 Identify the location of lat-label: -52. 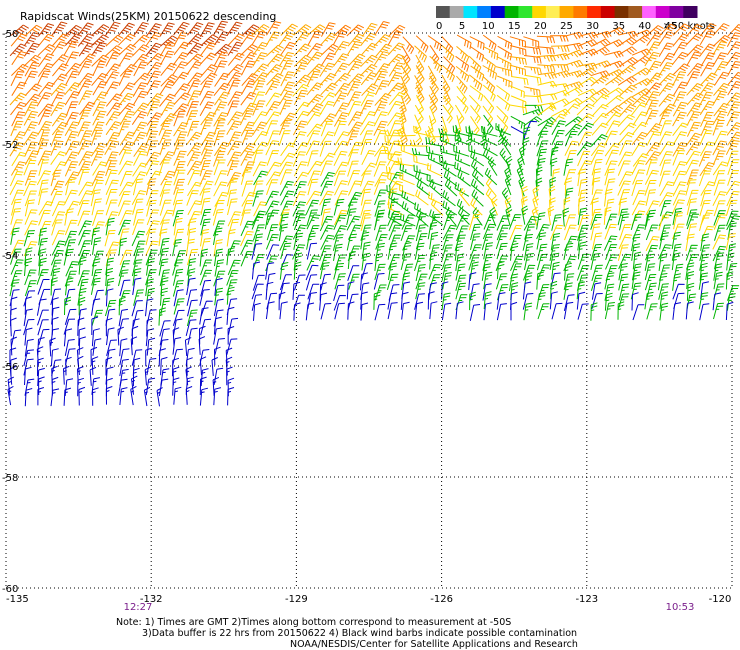
(10, 145).